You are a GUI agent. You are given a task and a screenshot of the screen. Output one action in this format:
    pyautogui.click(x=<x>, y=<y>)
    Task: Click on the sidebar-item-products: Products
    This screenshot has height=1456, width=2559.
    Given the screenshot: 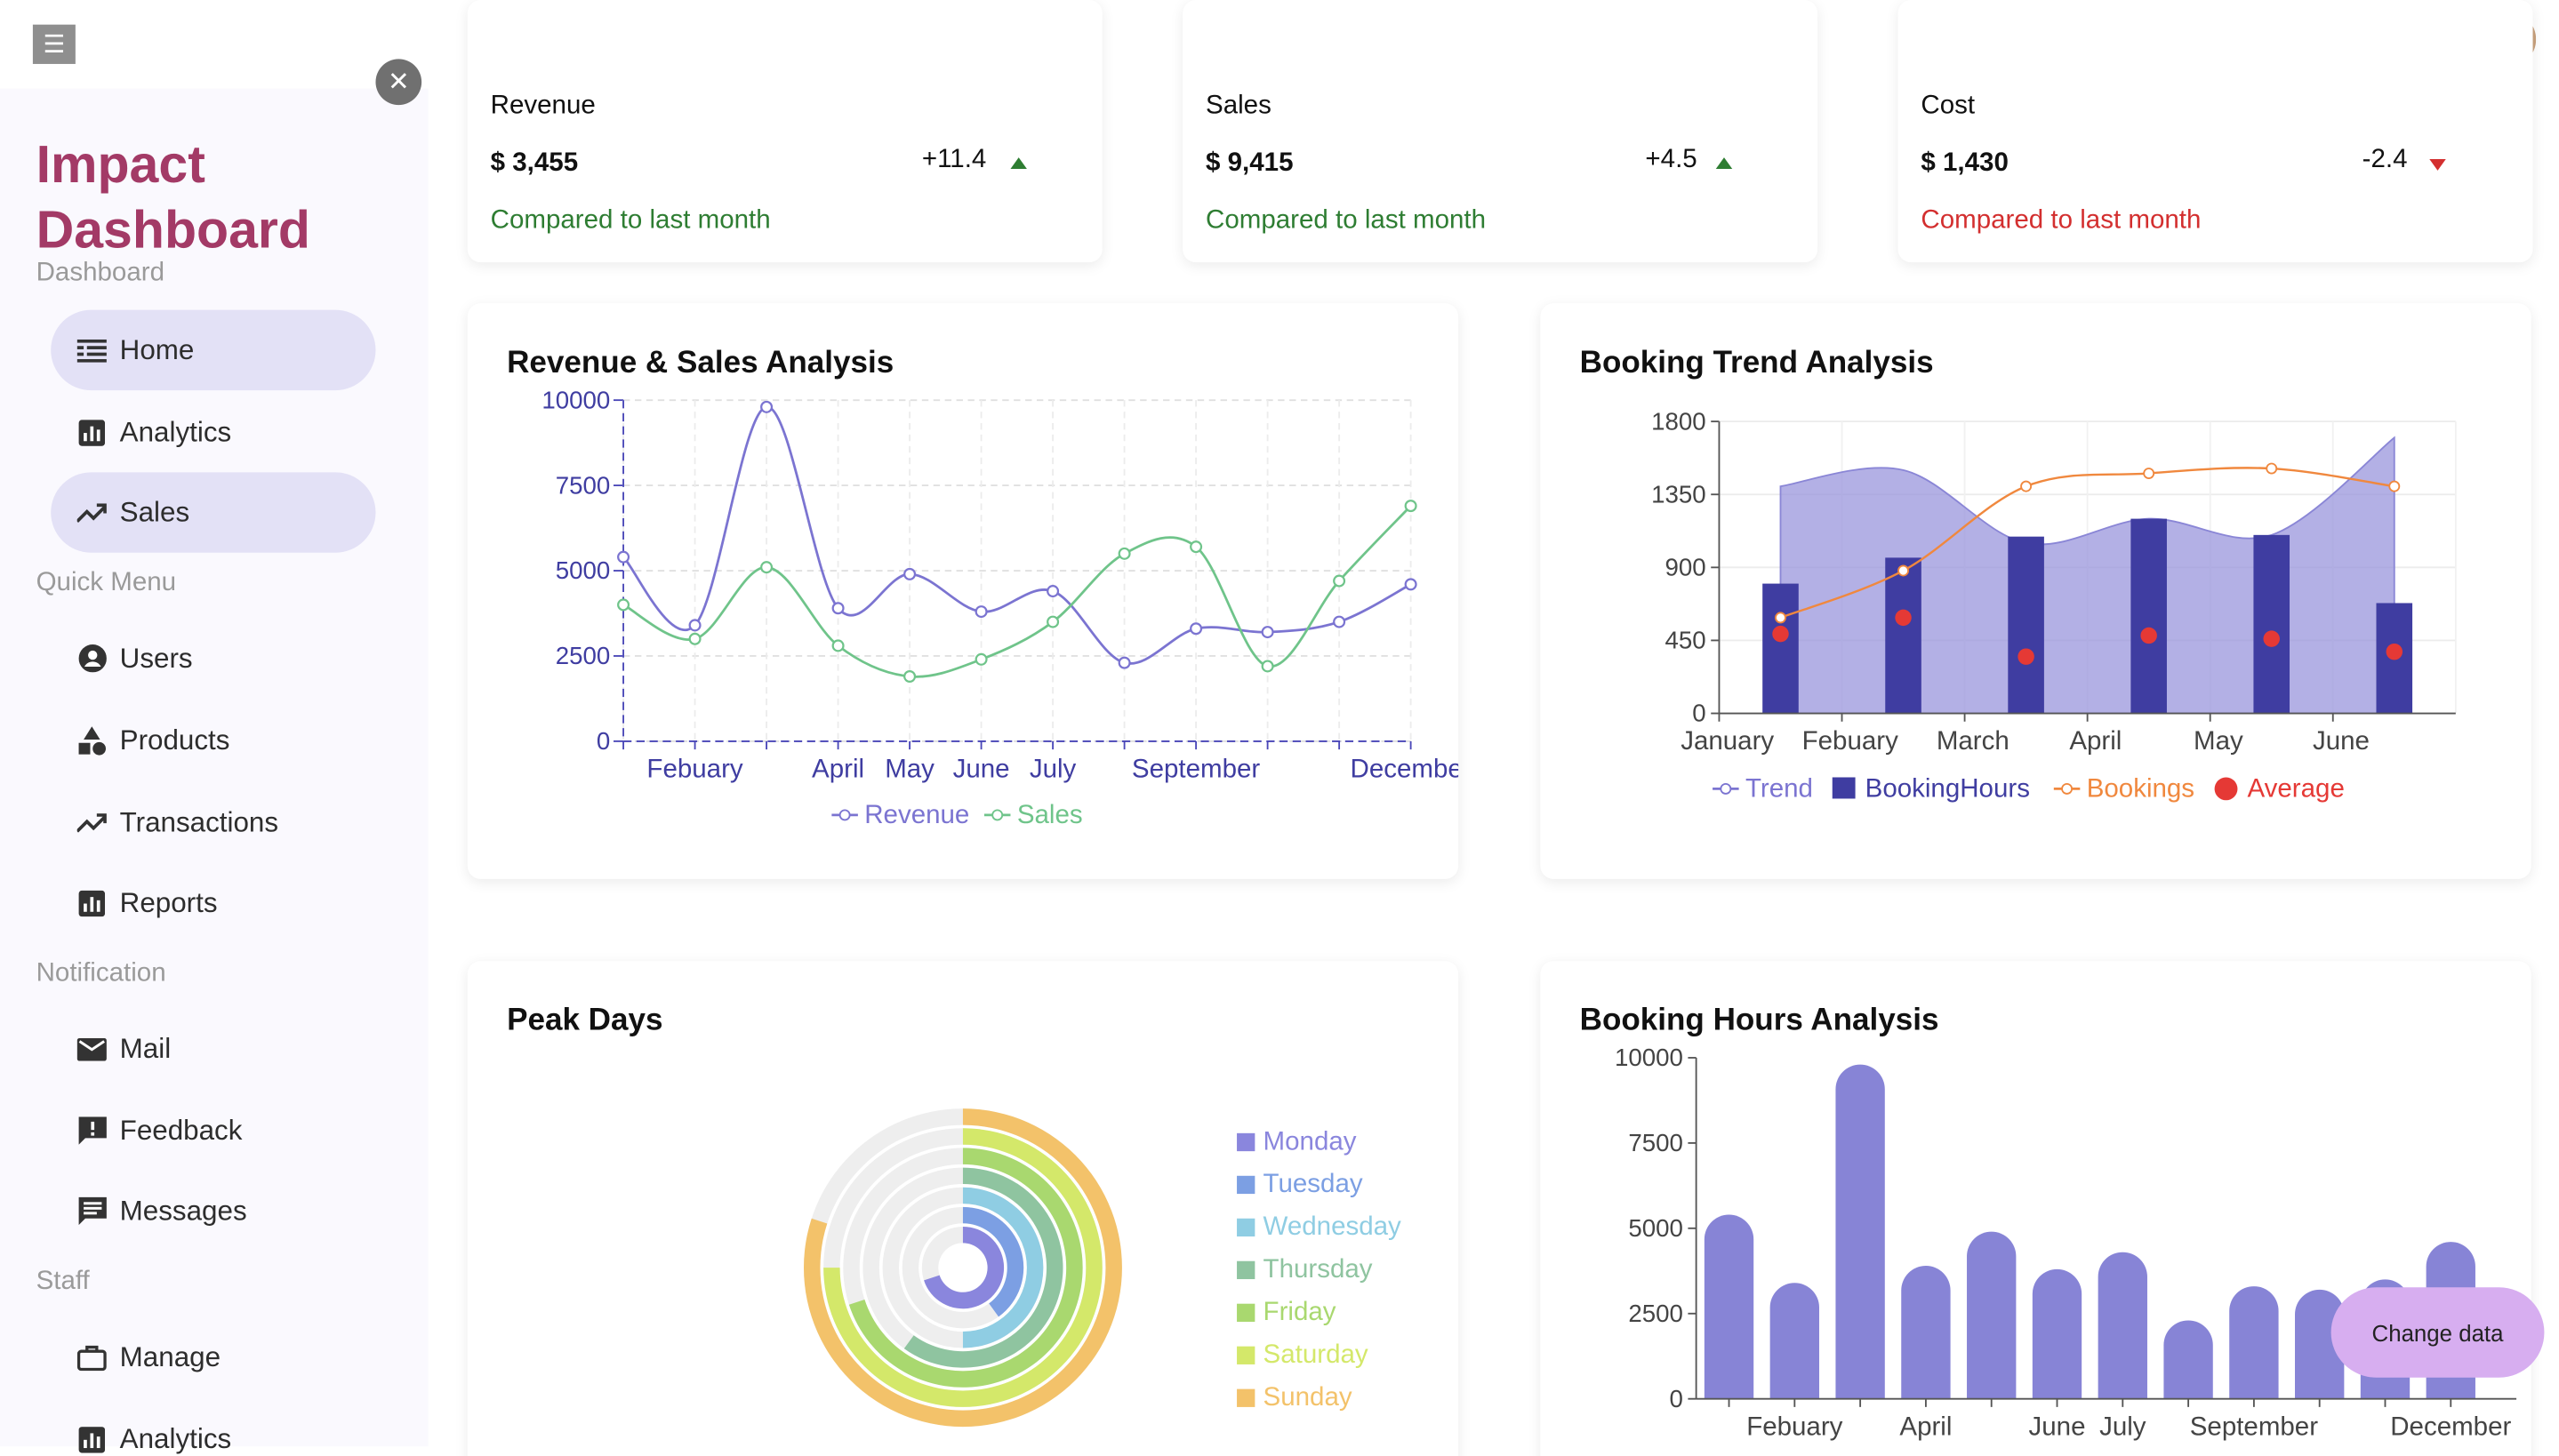 What is the action you would take?
    pyautogui.click(x=213, y=740)
    